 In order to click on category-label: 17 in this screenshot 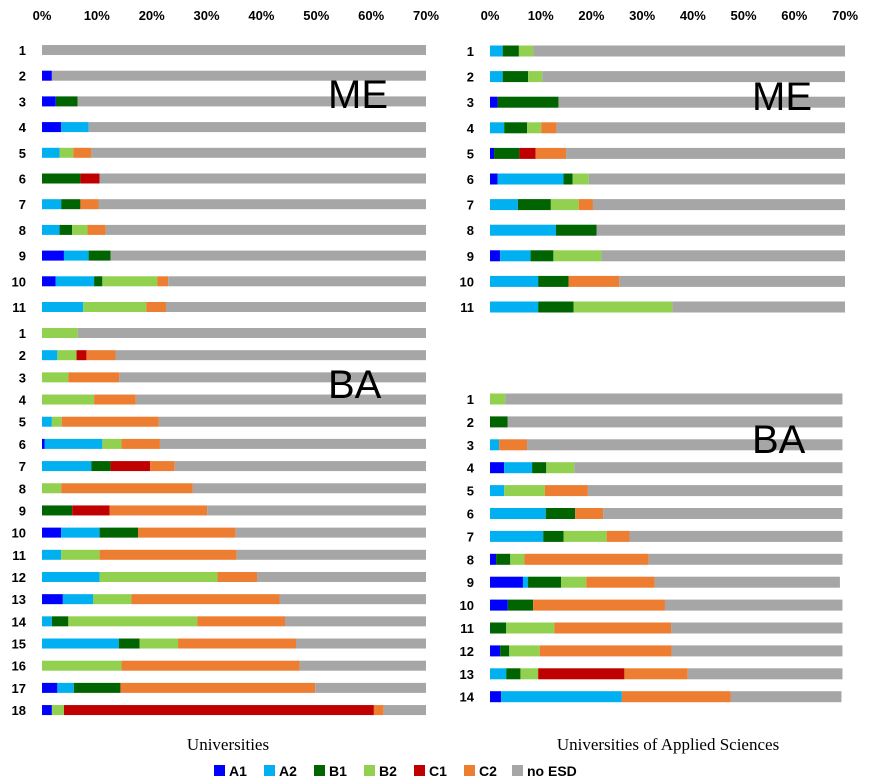, I will do `click(19, 688)`.